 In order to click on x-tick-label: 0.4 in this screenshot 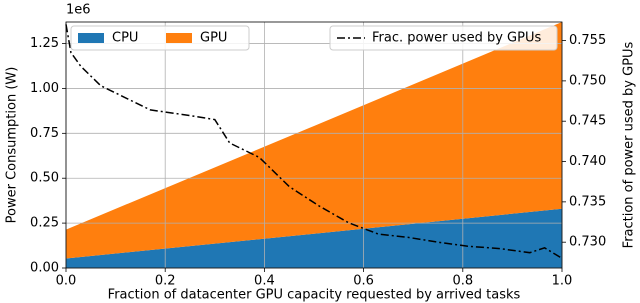, I will do `click(264, 281)`.